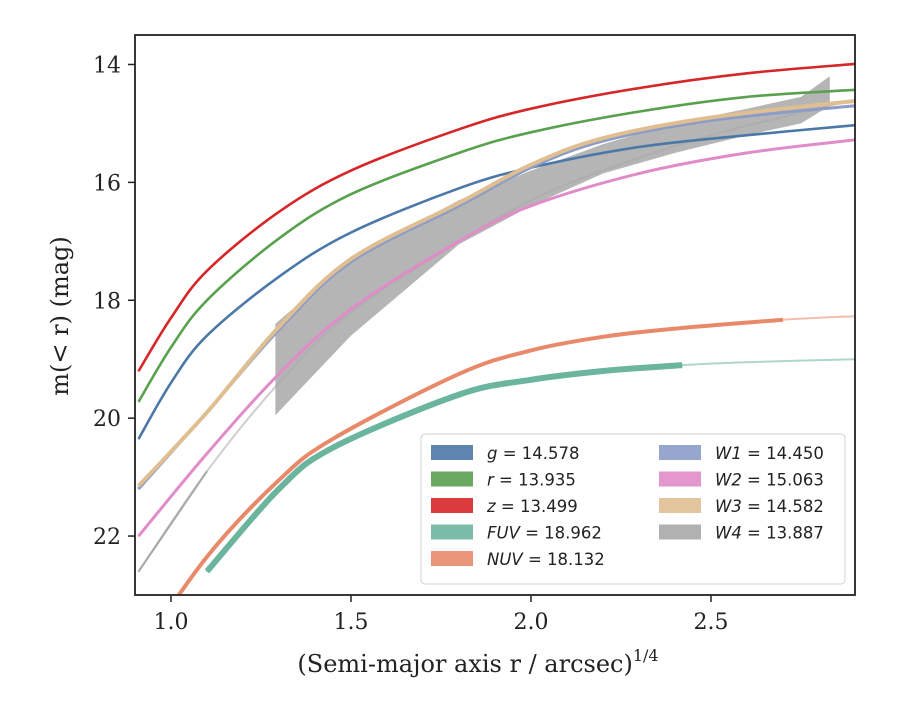 The image size is (900, 705). I want to click on series-w4-line, so click(172, 521).